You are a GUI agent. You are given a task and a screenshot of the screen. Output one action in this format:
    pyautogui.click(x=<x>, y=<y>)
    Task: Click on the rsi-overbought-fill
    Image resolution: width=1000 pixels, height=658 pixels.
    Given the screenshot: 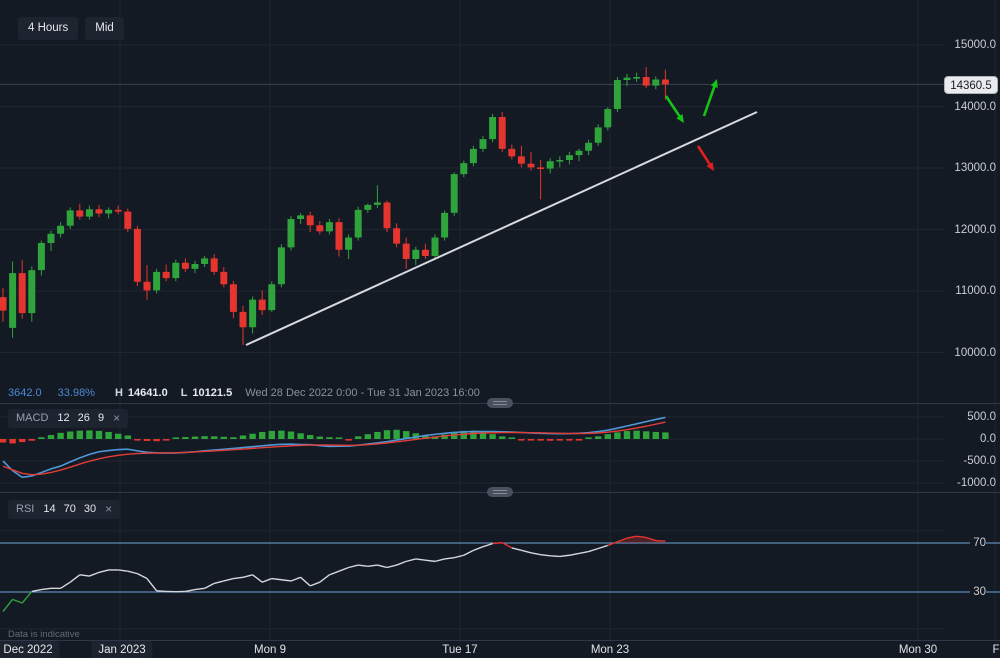 What is the action you would take?
    pyautogui.click(x=640, y=539)
    